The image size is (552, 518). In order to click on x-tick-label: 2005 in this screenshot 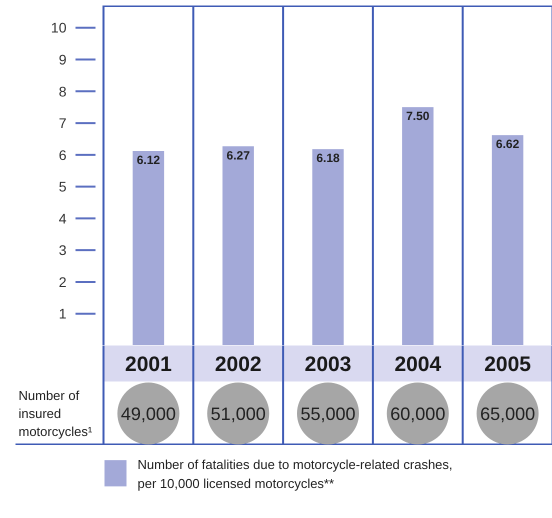, I will do `click(508, 364)`.